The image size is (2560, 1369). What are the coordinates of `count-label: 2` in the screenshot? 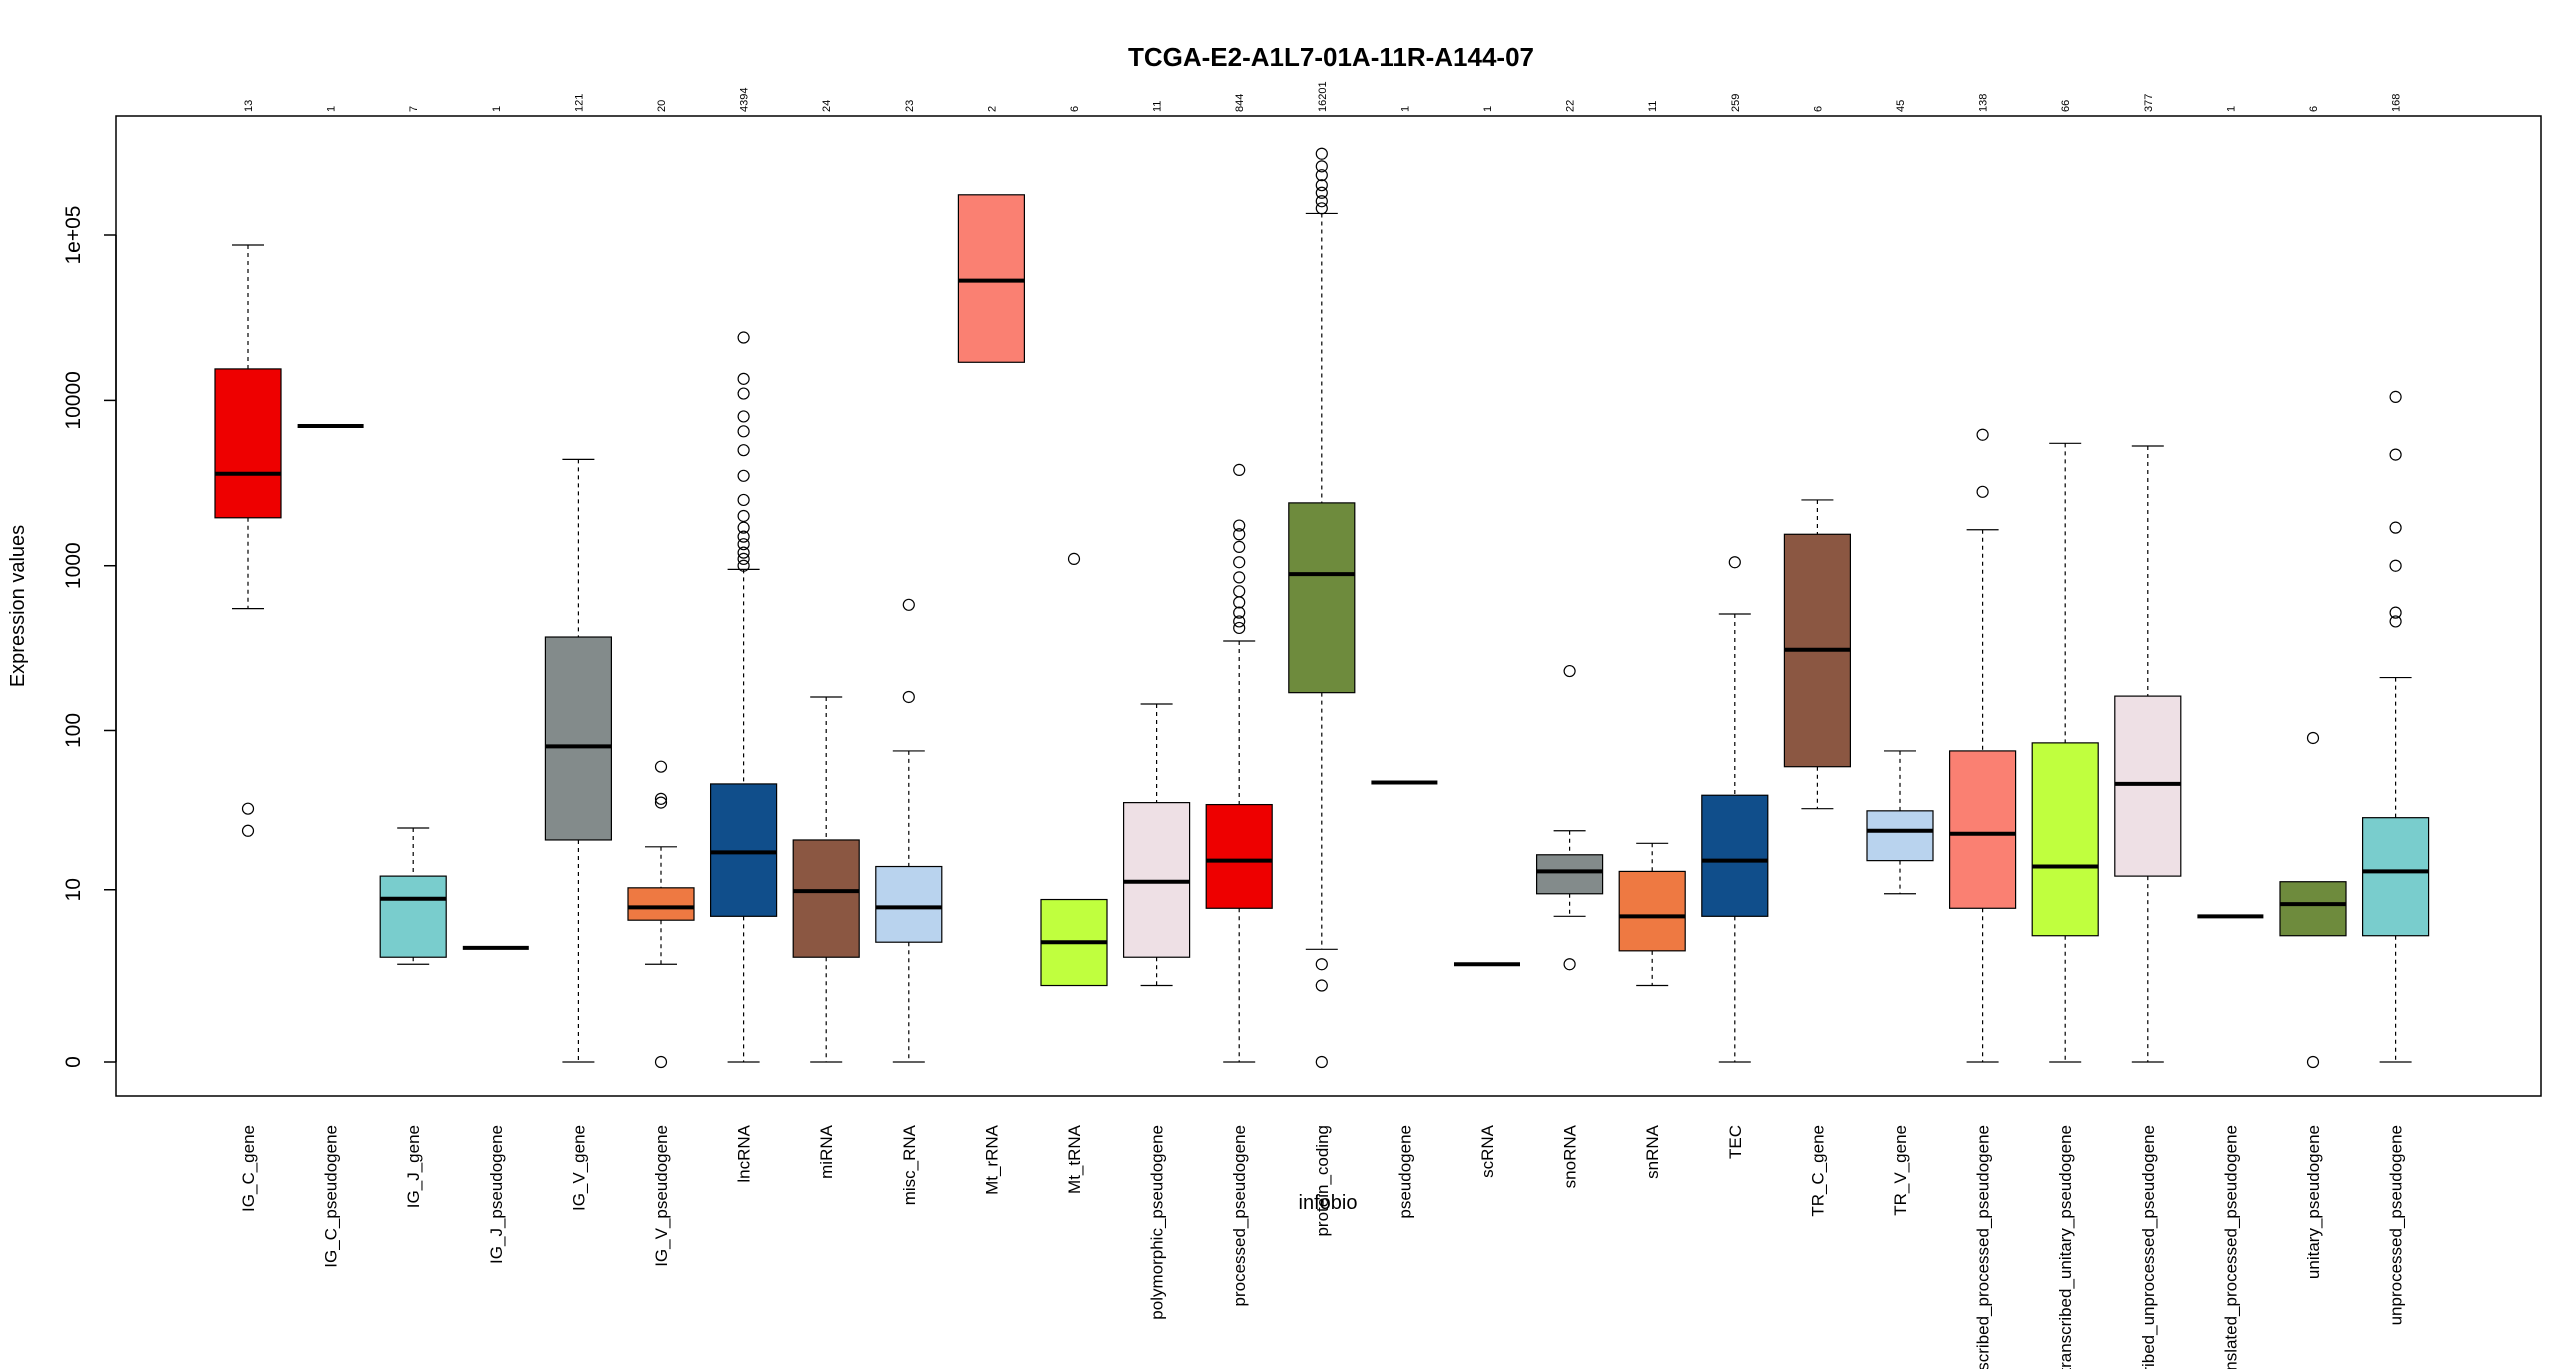 It's located at (992, 109).